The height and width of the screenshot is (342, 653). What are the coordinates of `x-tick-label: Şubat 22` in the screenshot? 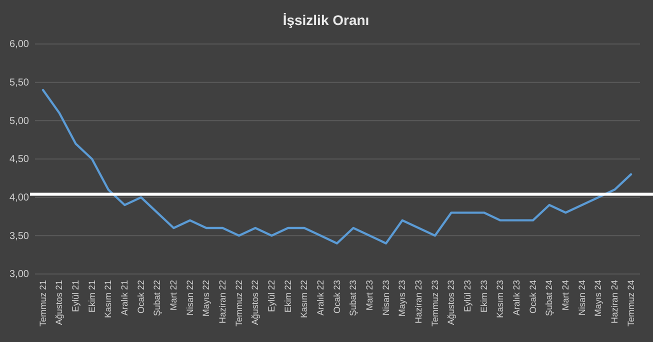 It's located at (157, 298).